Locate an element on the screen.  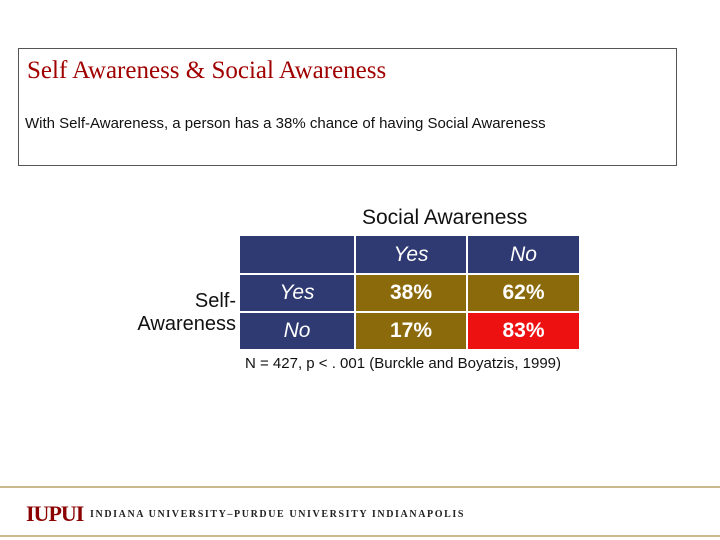
row-header-yes: Yes is located at coordinates (297, 293).